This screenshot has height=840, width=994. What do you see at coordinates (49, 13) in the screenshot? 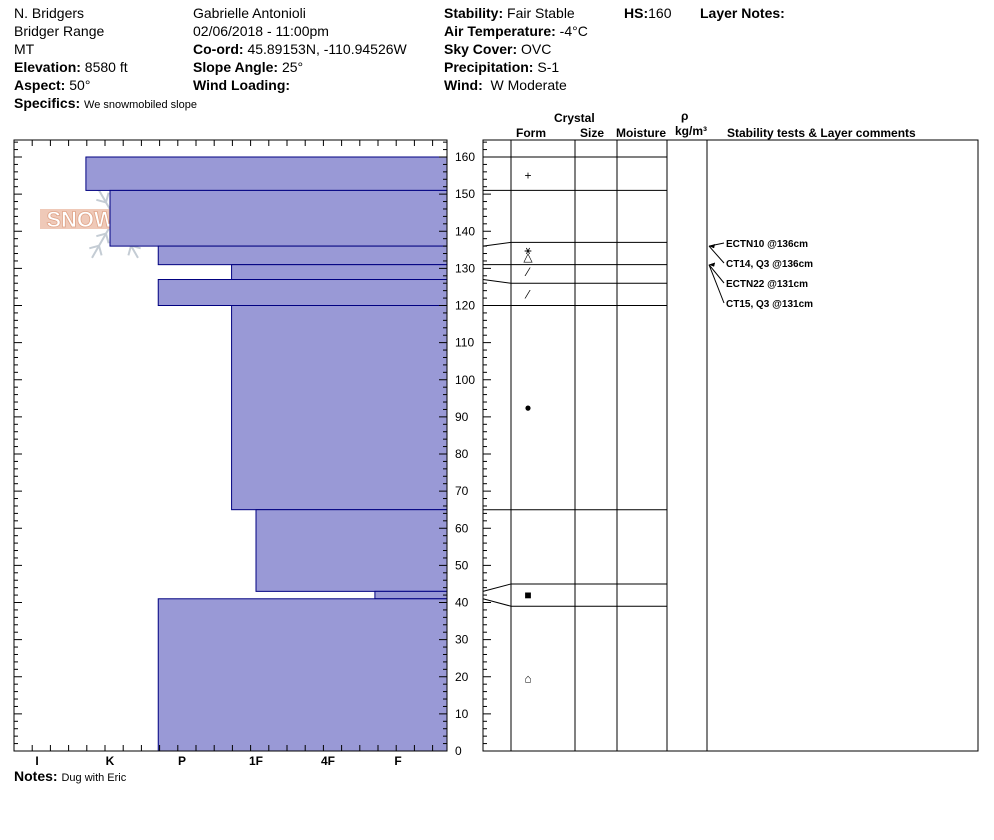
I see `location: N. Bridgers` at bounding box center [49, 13].